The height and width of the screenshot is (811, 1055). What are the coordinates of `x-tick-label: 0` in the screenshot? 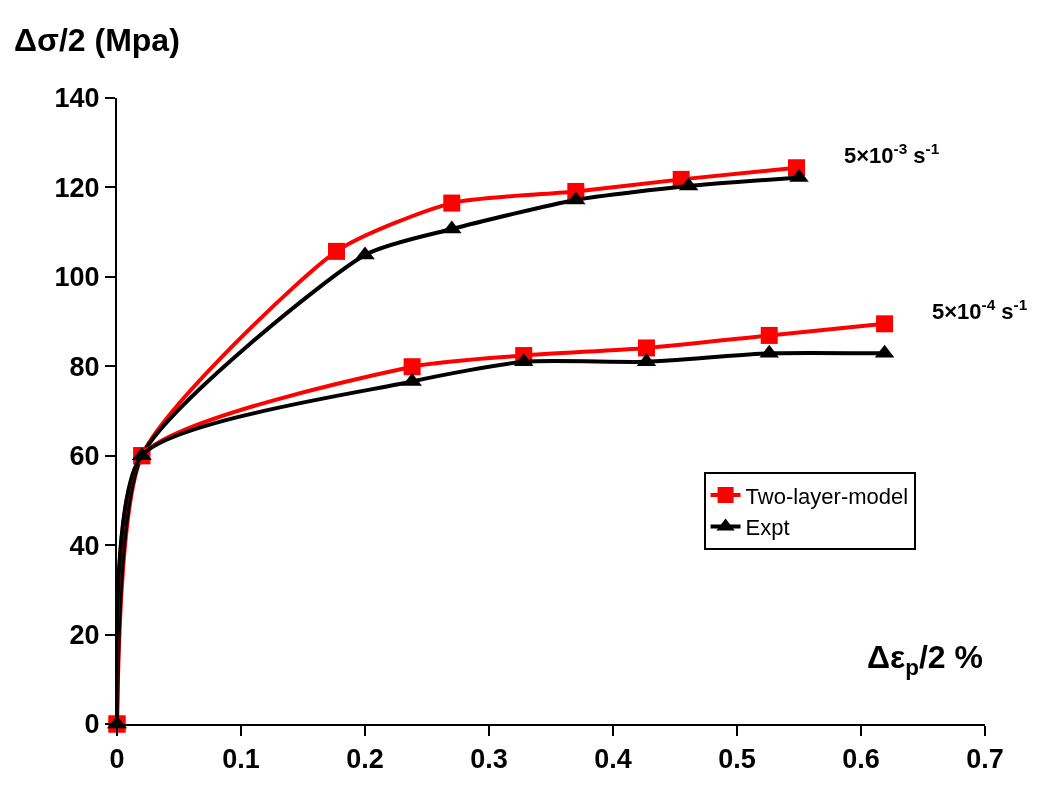 It's located at (117, 759).